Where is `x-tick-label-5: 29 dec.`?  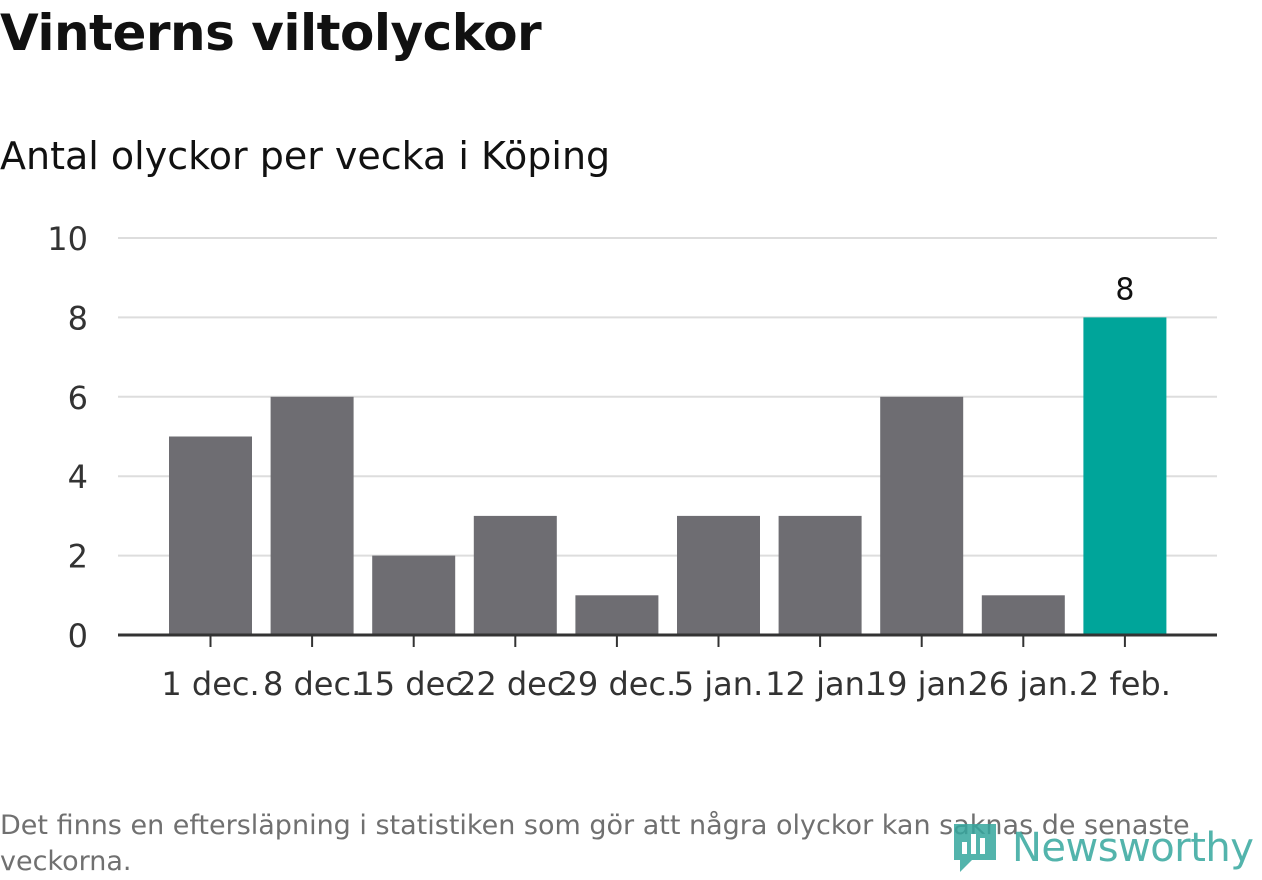 x-tick-label-5: 29 dec. is located at coordinates (617, 684).